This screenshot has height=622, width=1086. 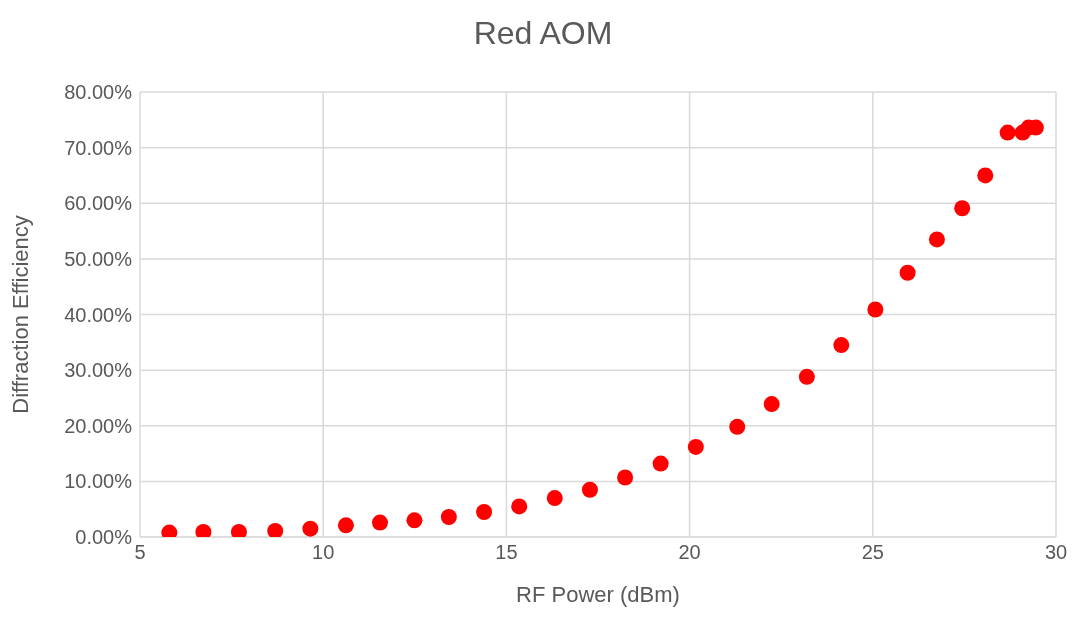 I want to click on y-axis-title: Diffraction Efficiency, so click(x=20, y=314).